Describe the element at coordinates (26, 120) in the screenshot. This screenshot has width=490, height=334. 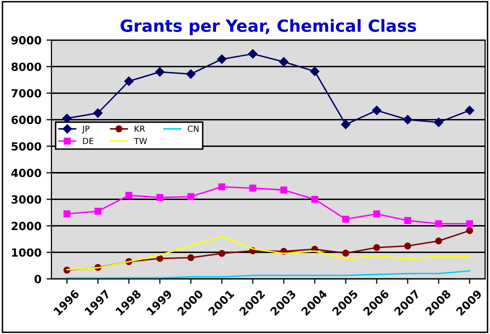
I see `y-tick-label: 6000` at that location.